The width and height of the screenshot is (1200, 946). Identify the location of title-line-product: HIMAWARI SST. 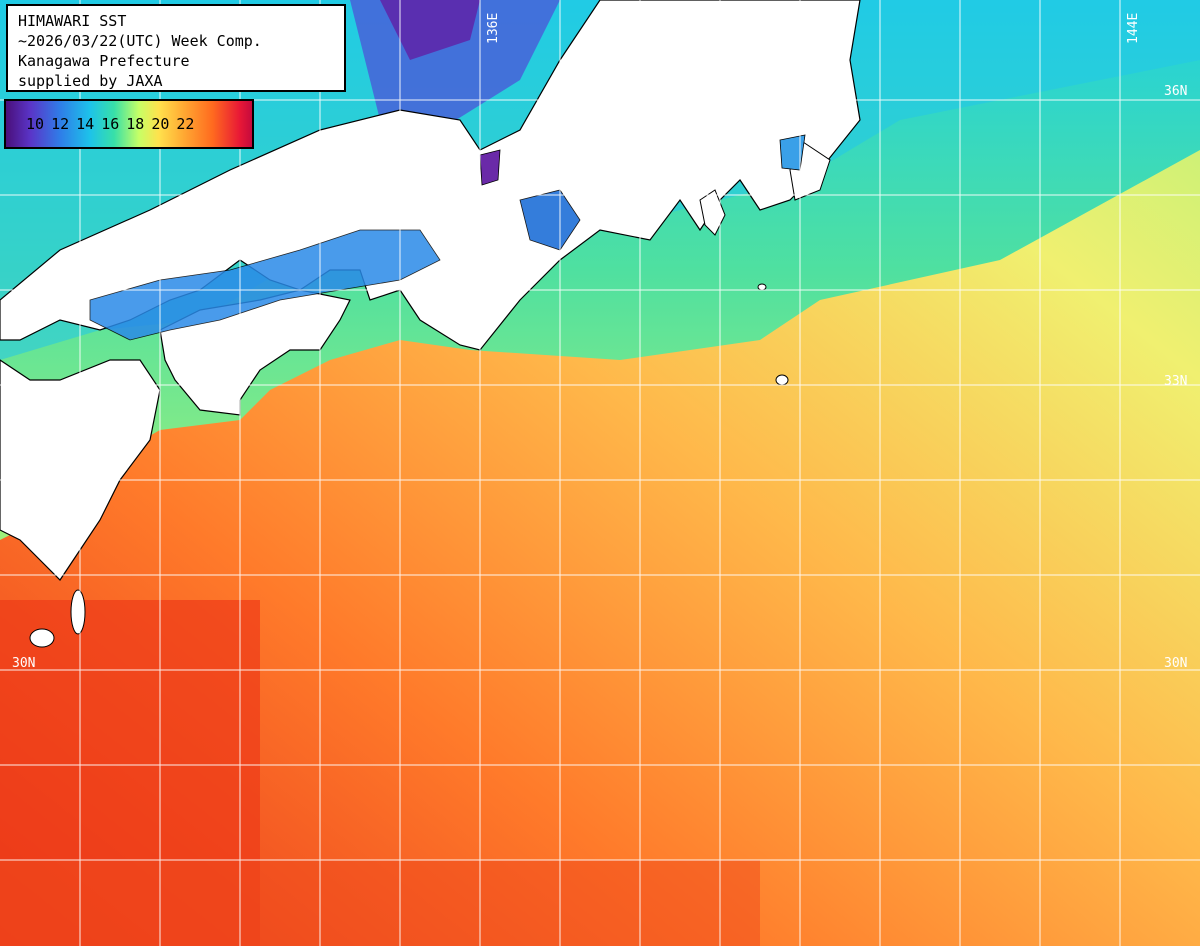
(72, 21).